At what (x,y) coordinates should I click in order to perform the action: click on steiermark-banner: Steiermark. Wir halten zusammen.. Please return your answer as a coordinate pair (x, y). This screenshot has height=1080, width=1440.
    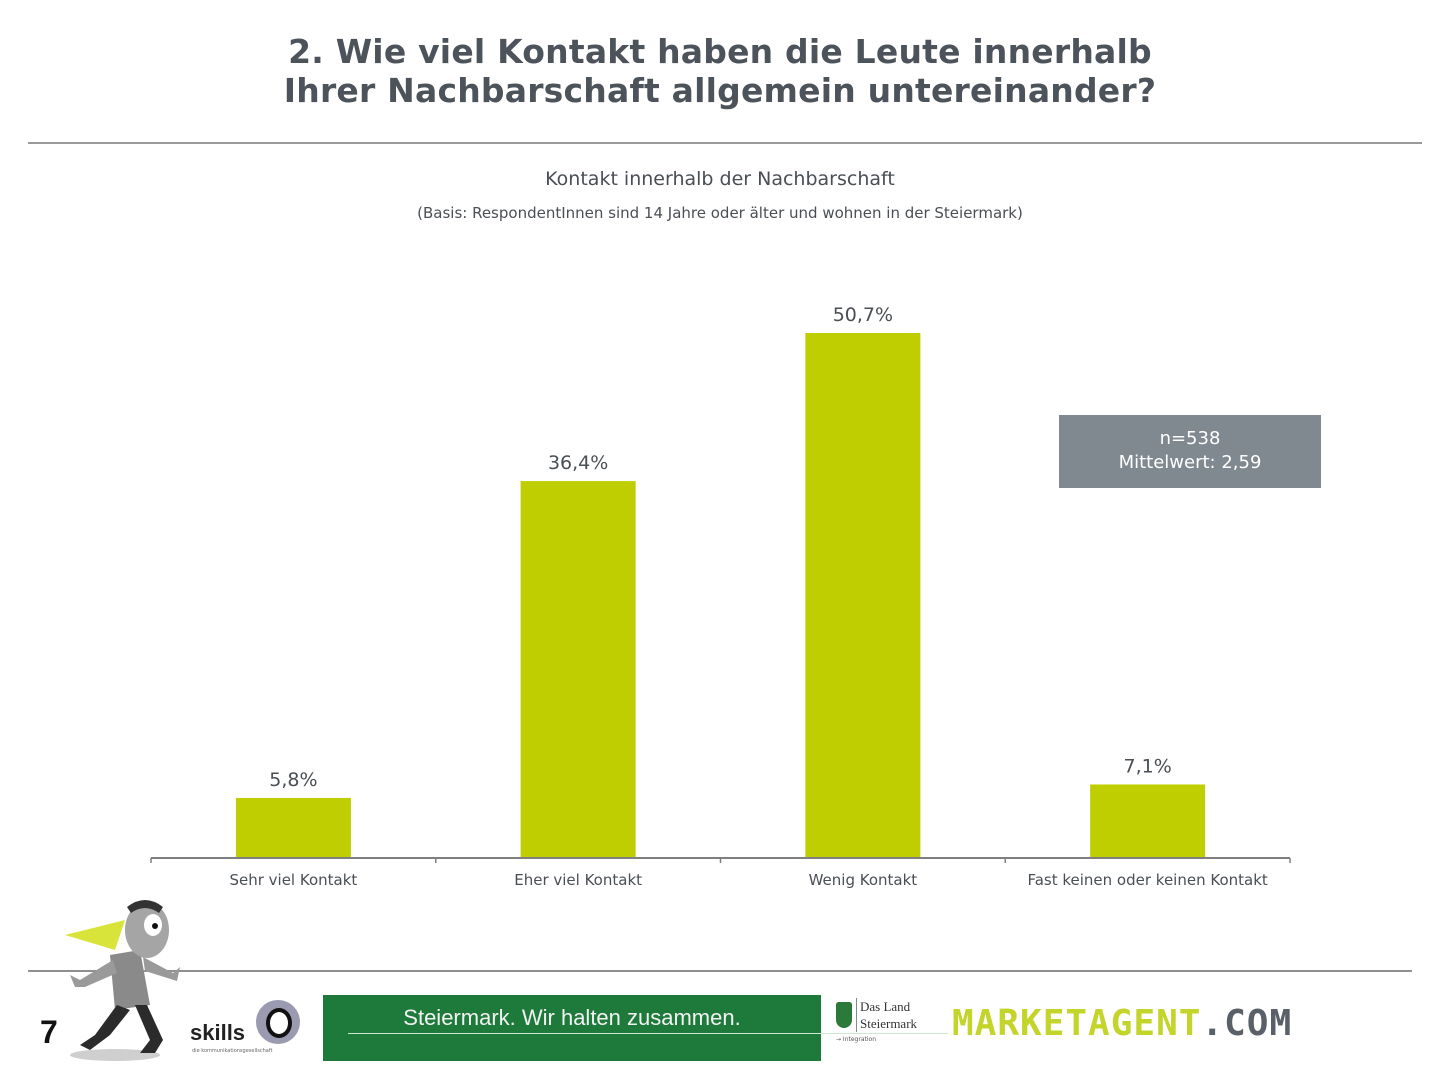
    Looking at the image, I should click on (635, 1028).